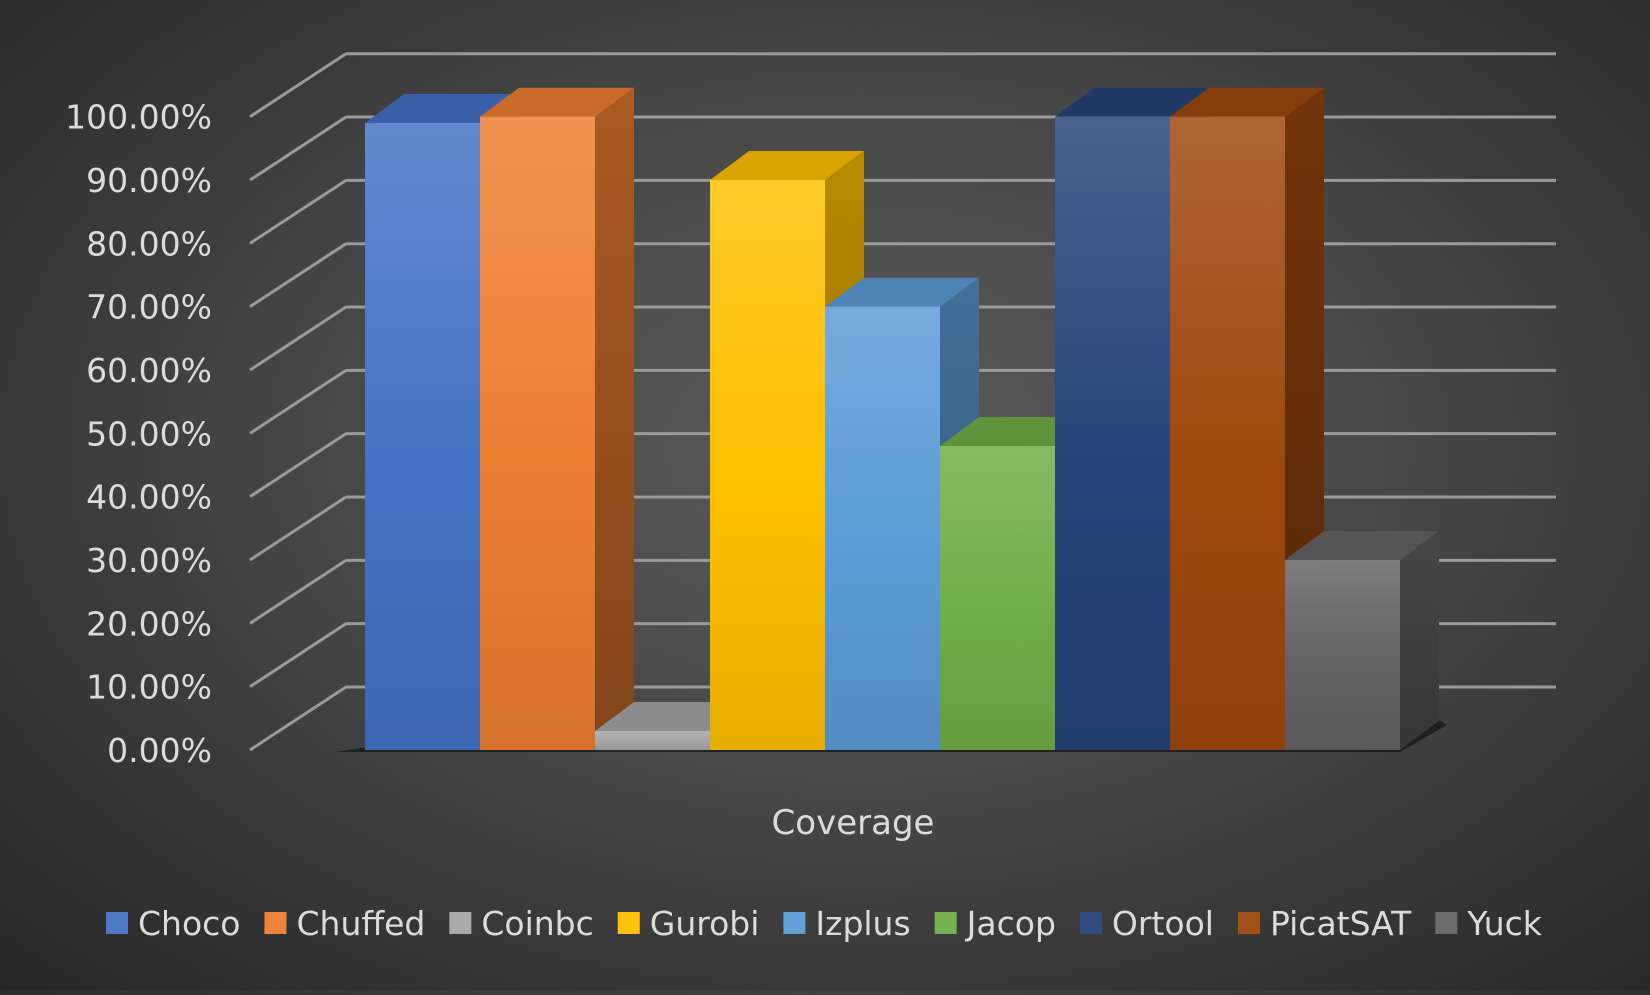  I want to click on y-tick-label: 20.00%, so click(149, 623).